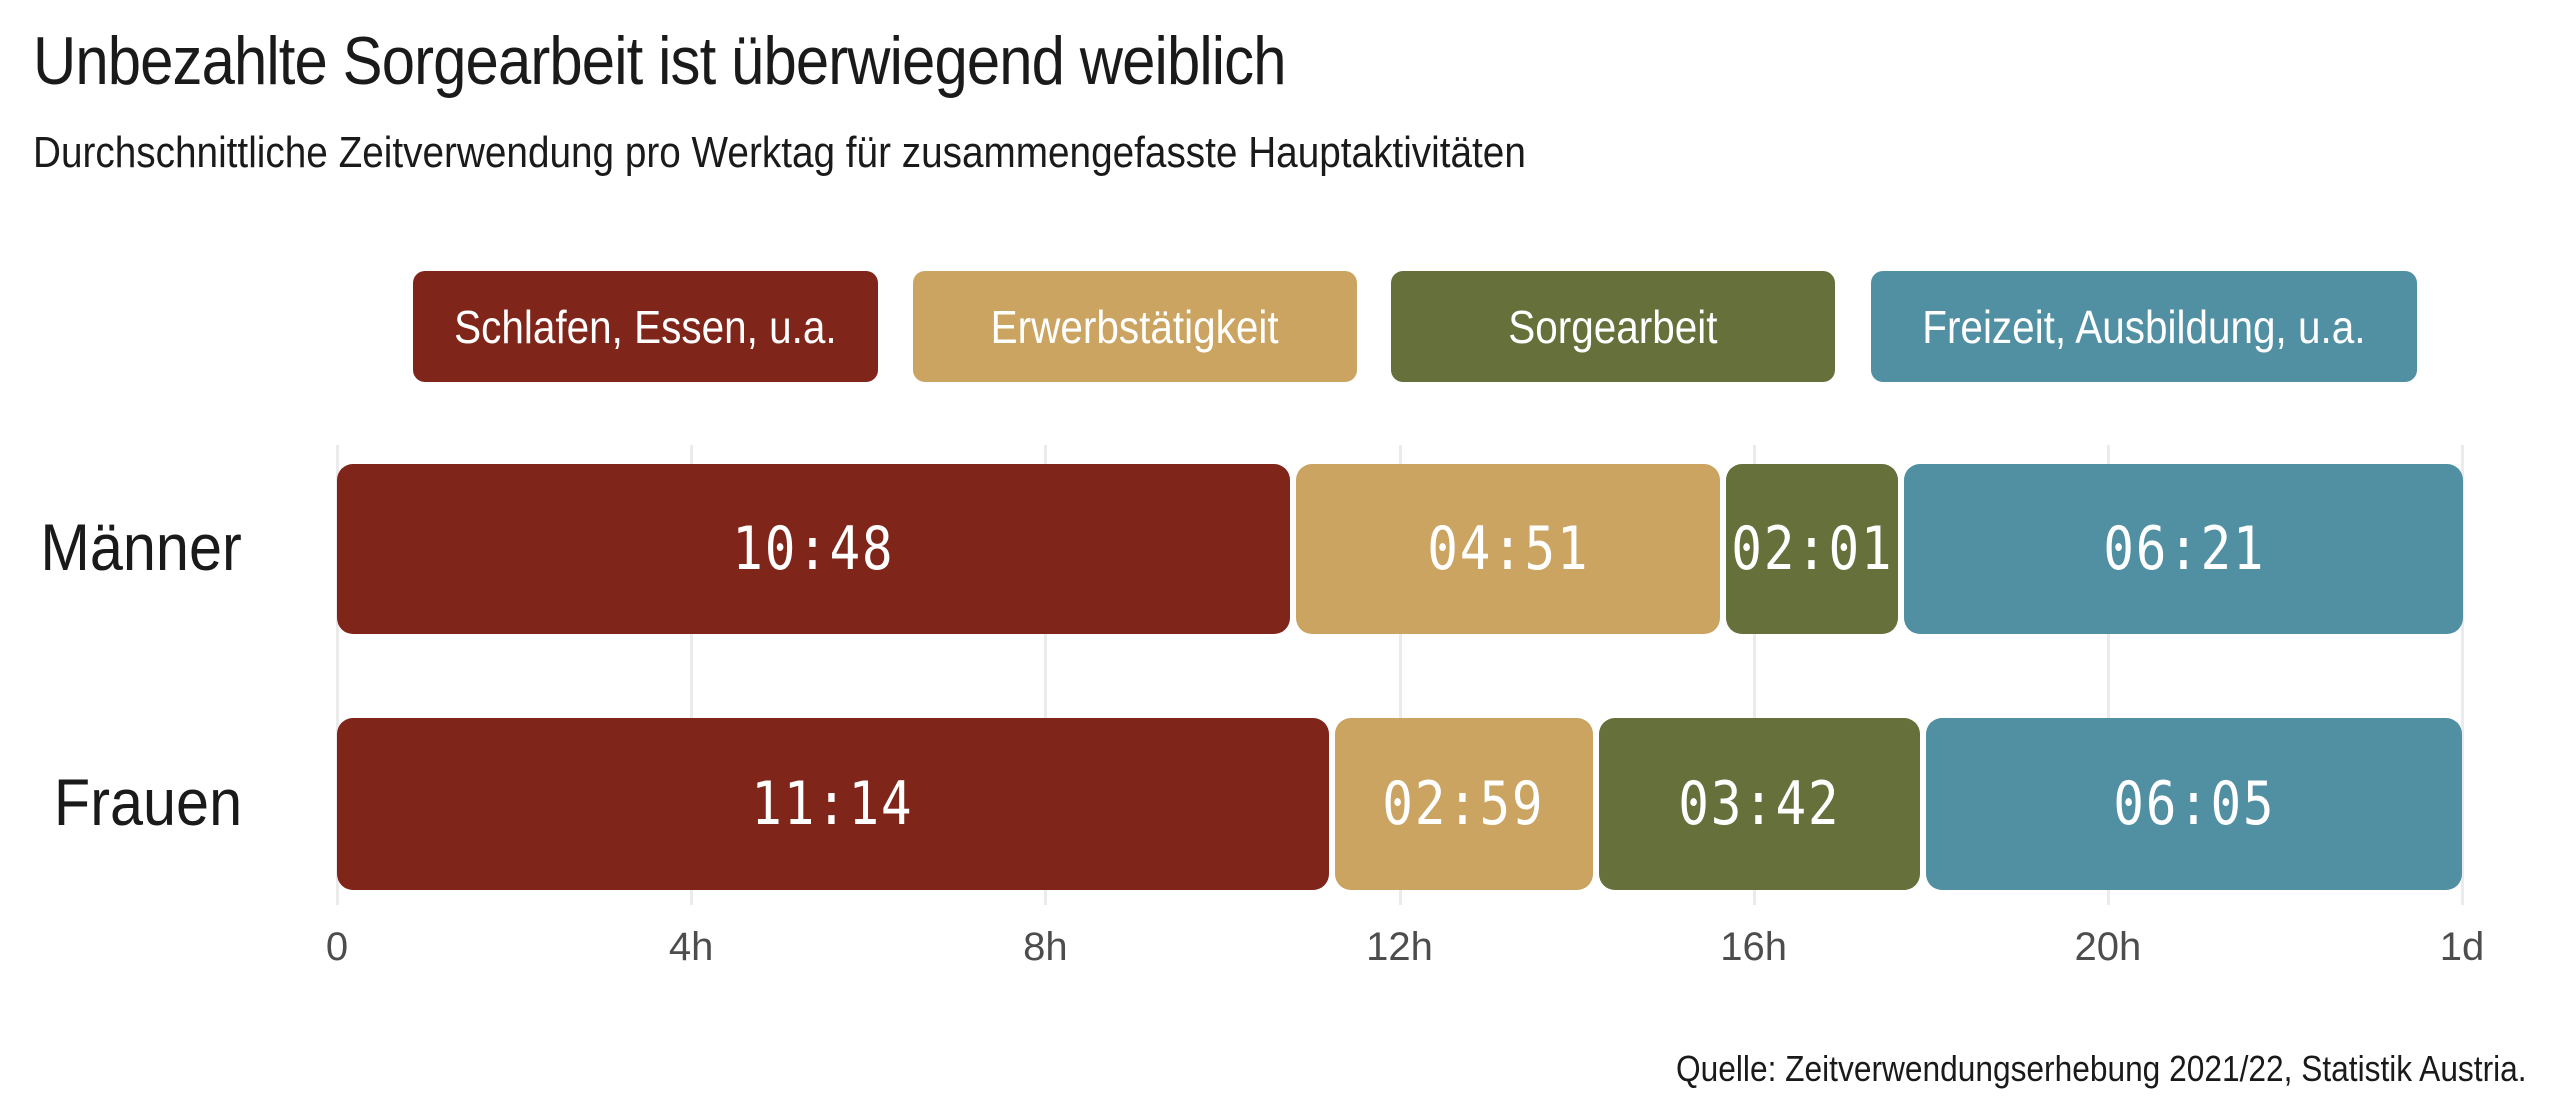 This screenshot has height=1120, width=2560. Describe the element at coordinates (691, 947) in the screenshot. I see `x-tick-label: 4h` at that location.